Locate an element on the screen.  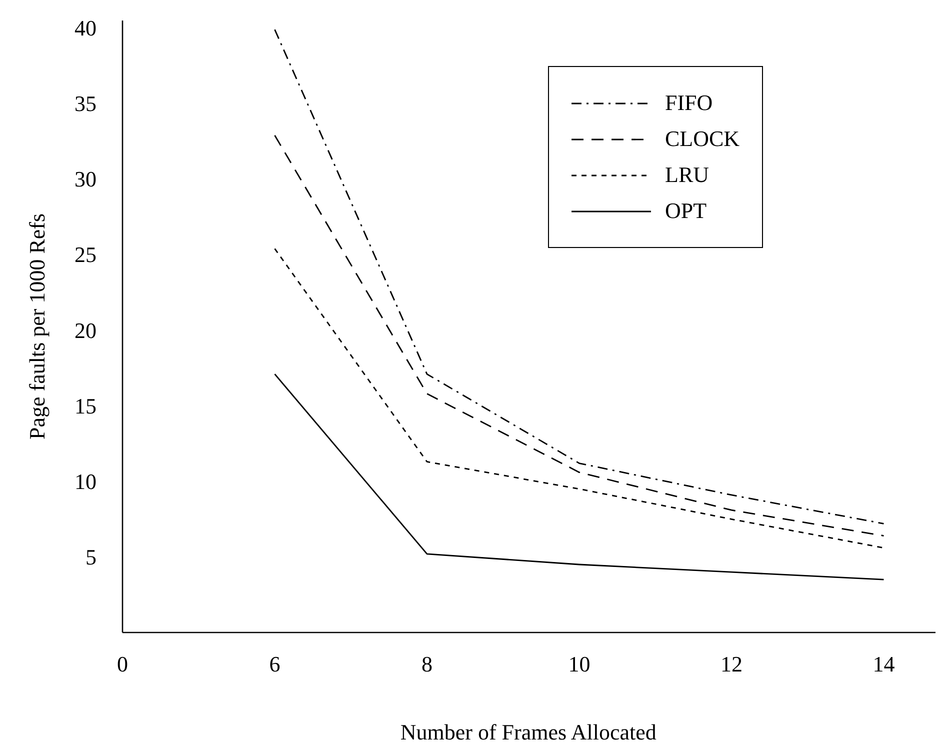
y-axis-title: Page faults per 1000 Refs is located at coordinates (37, 326).